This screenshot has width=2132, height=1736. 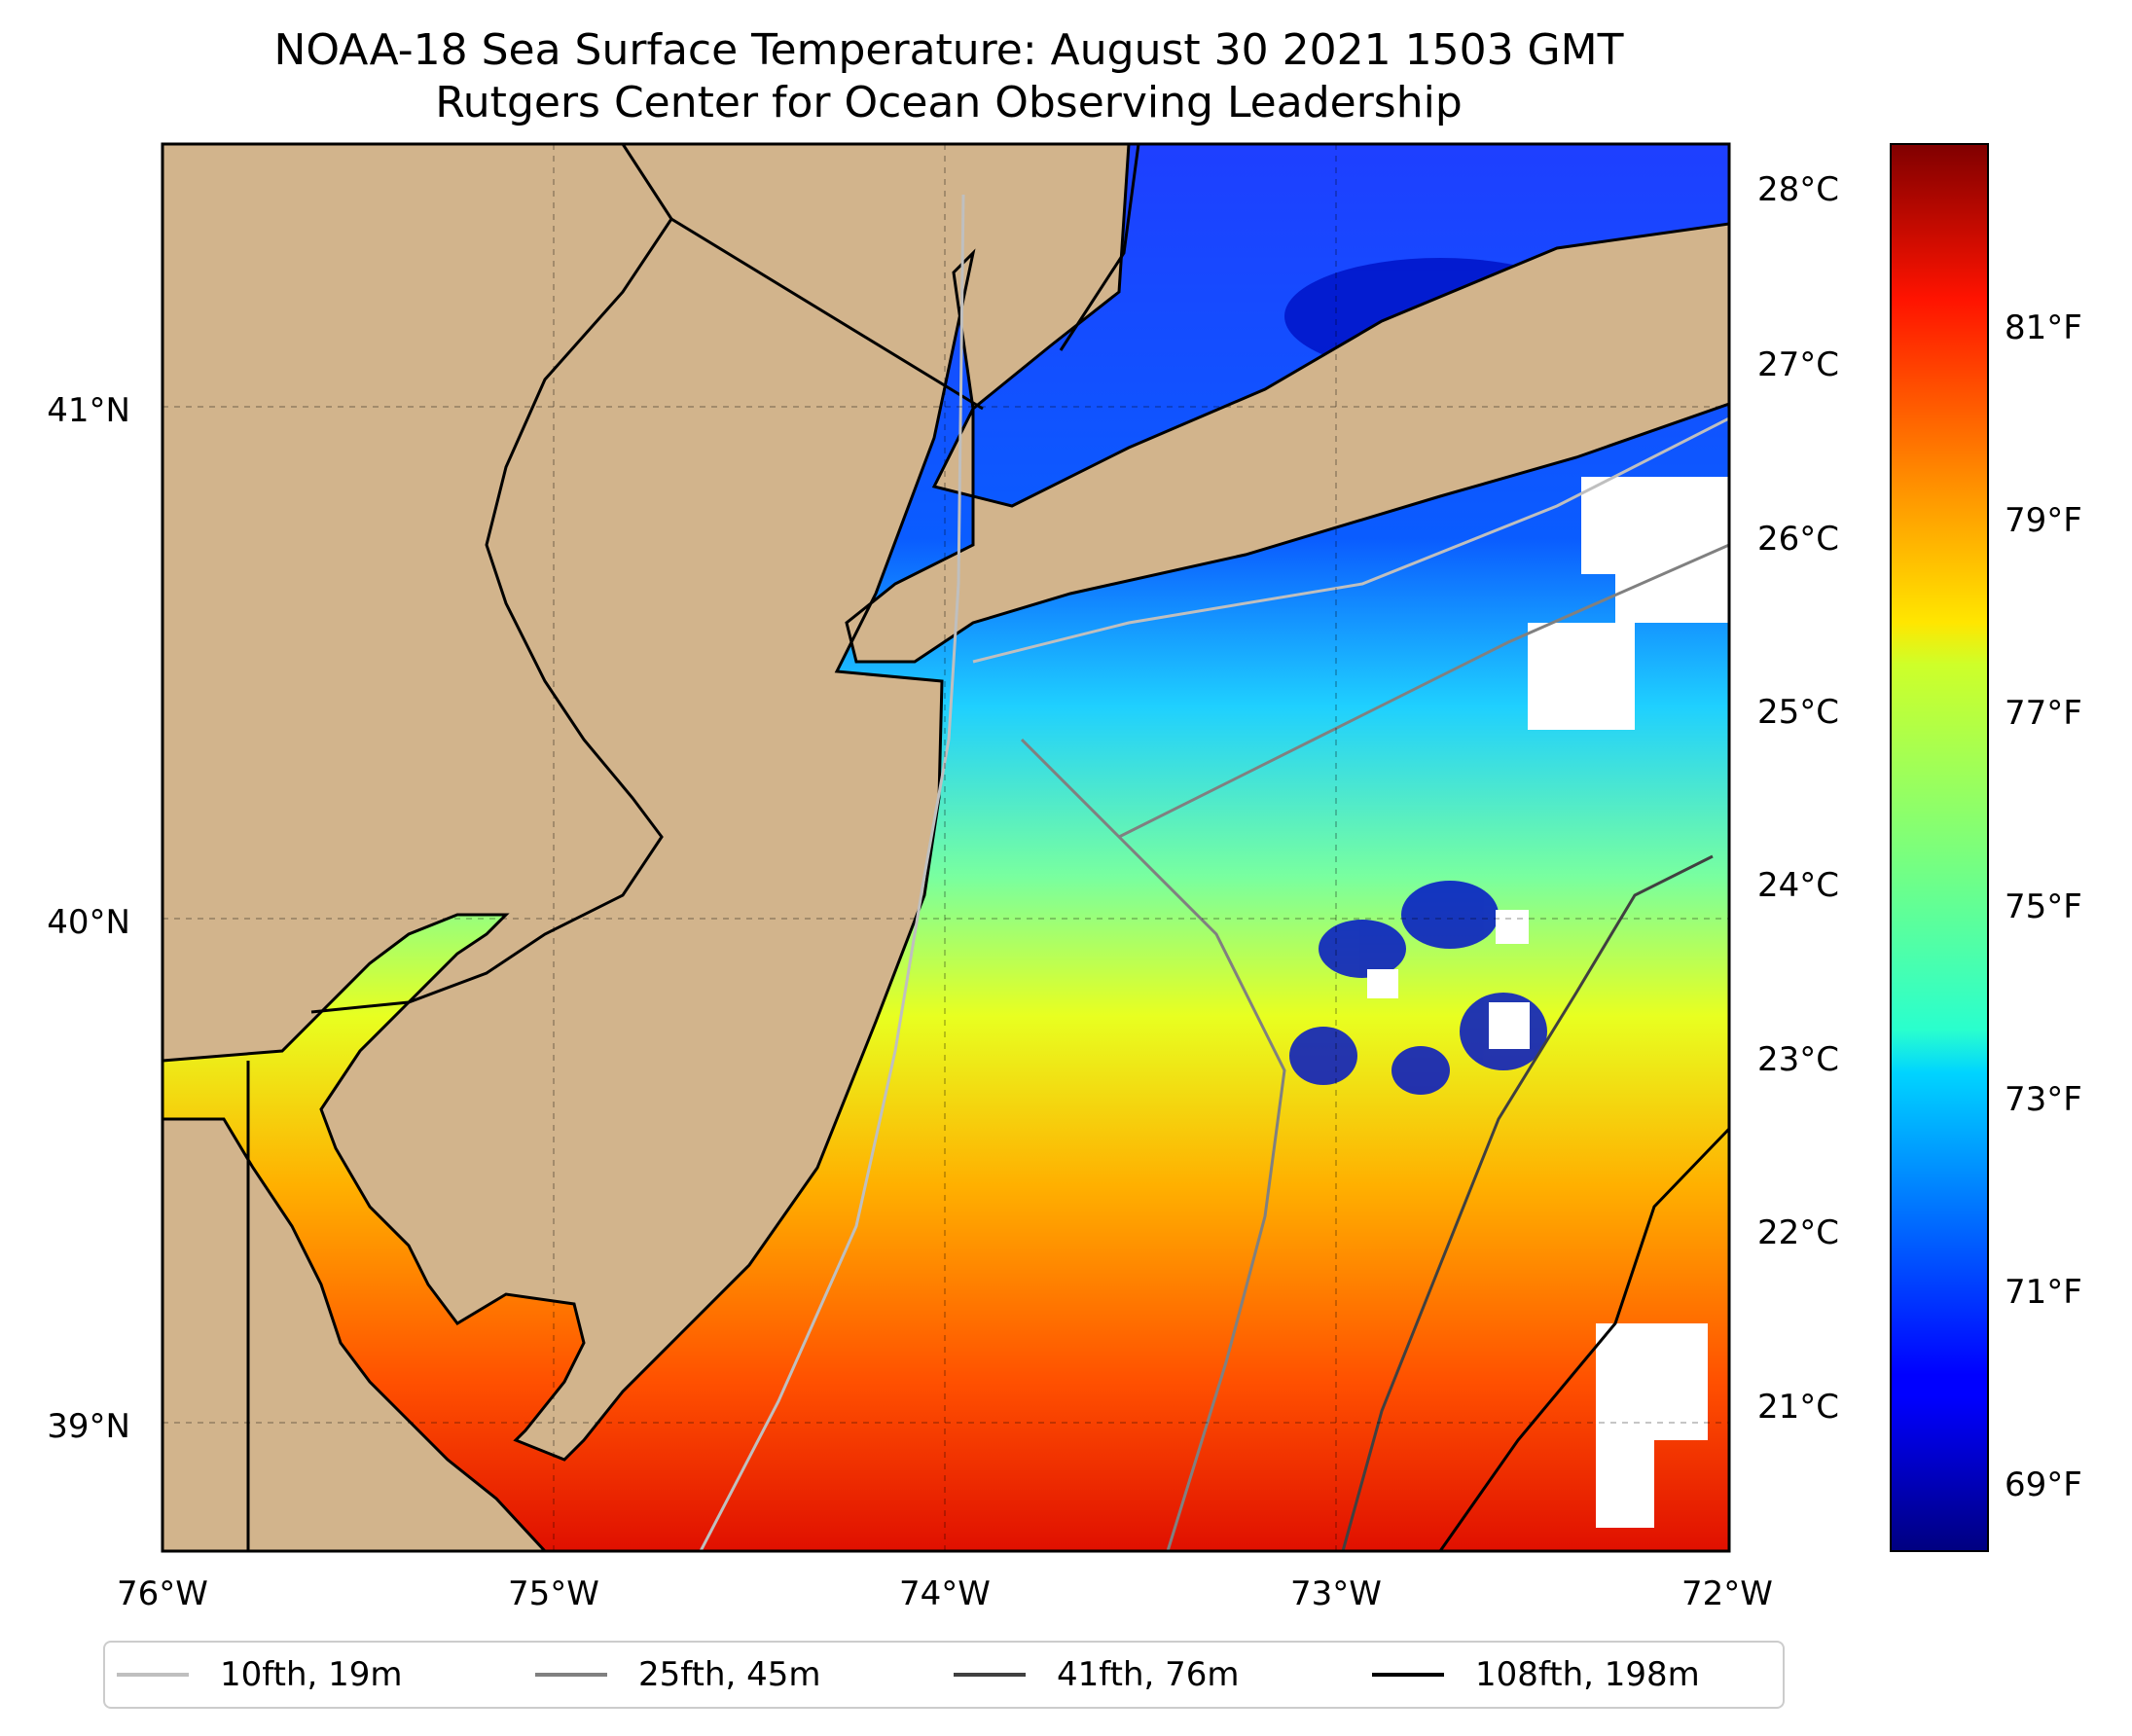 What do you see at coordinates (1149, 1675) in the screenshot?
I see `legend-label: 41fth, 76m` at bounding box center [1149, 1675].